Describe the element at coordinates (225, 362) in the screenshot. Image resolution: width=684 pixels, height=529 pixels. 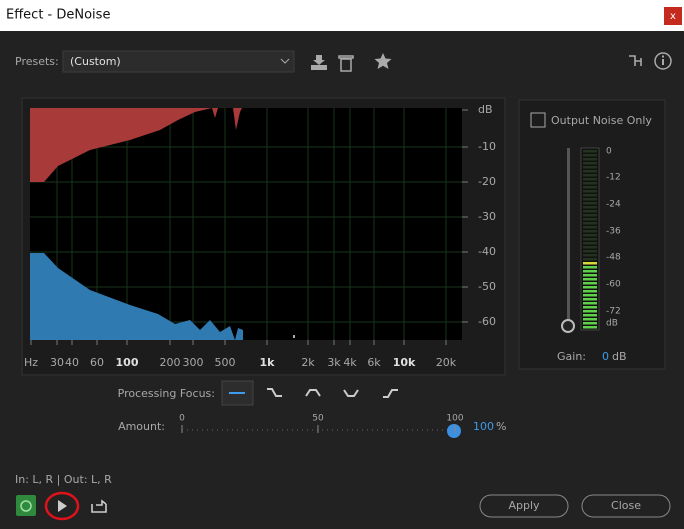
I see `freq-label: 500` at that location.